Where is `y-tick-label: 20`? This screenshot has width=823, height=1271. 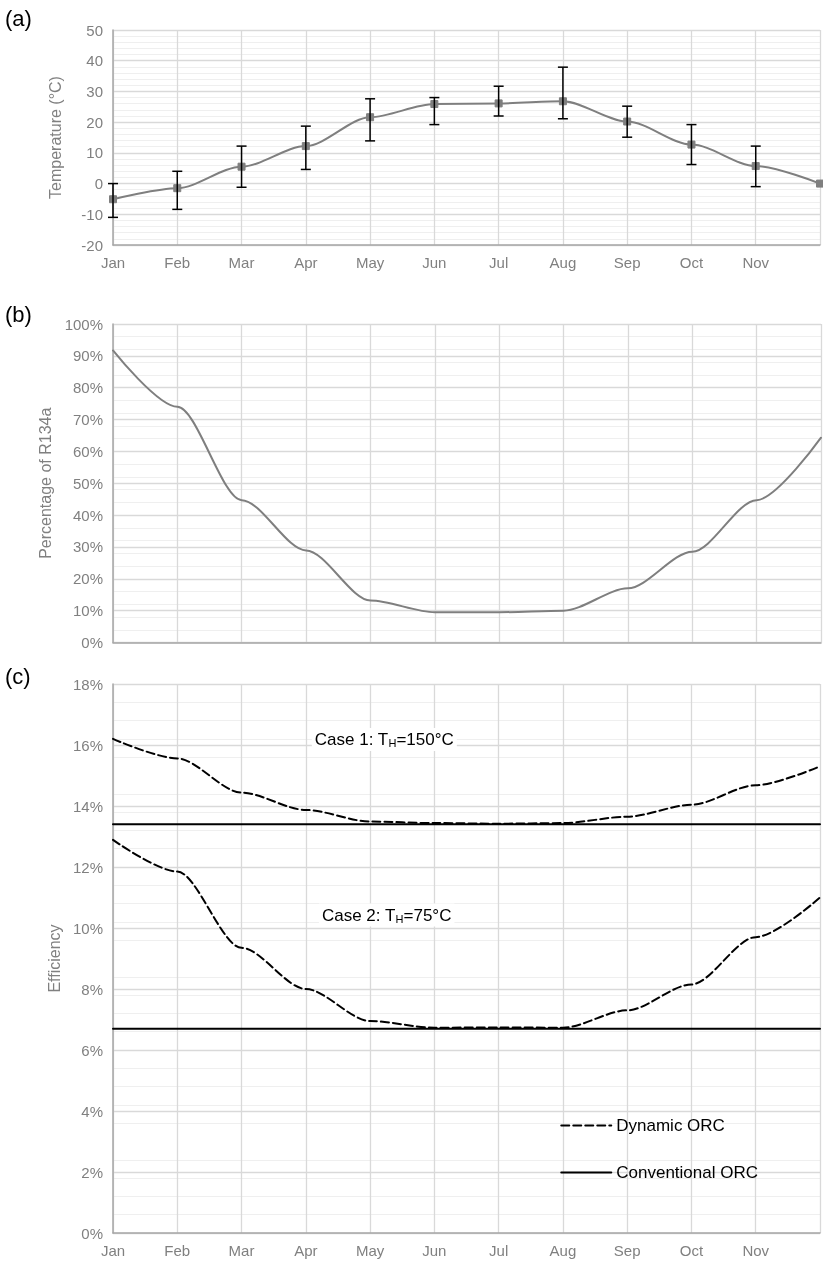 y-tick-label: 20 is located at coordinates (94, 122).